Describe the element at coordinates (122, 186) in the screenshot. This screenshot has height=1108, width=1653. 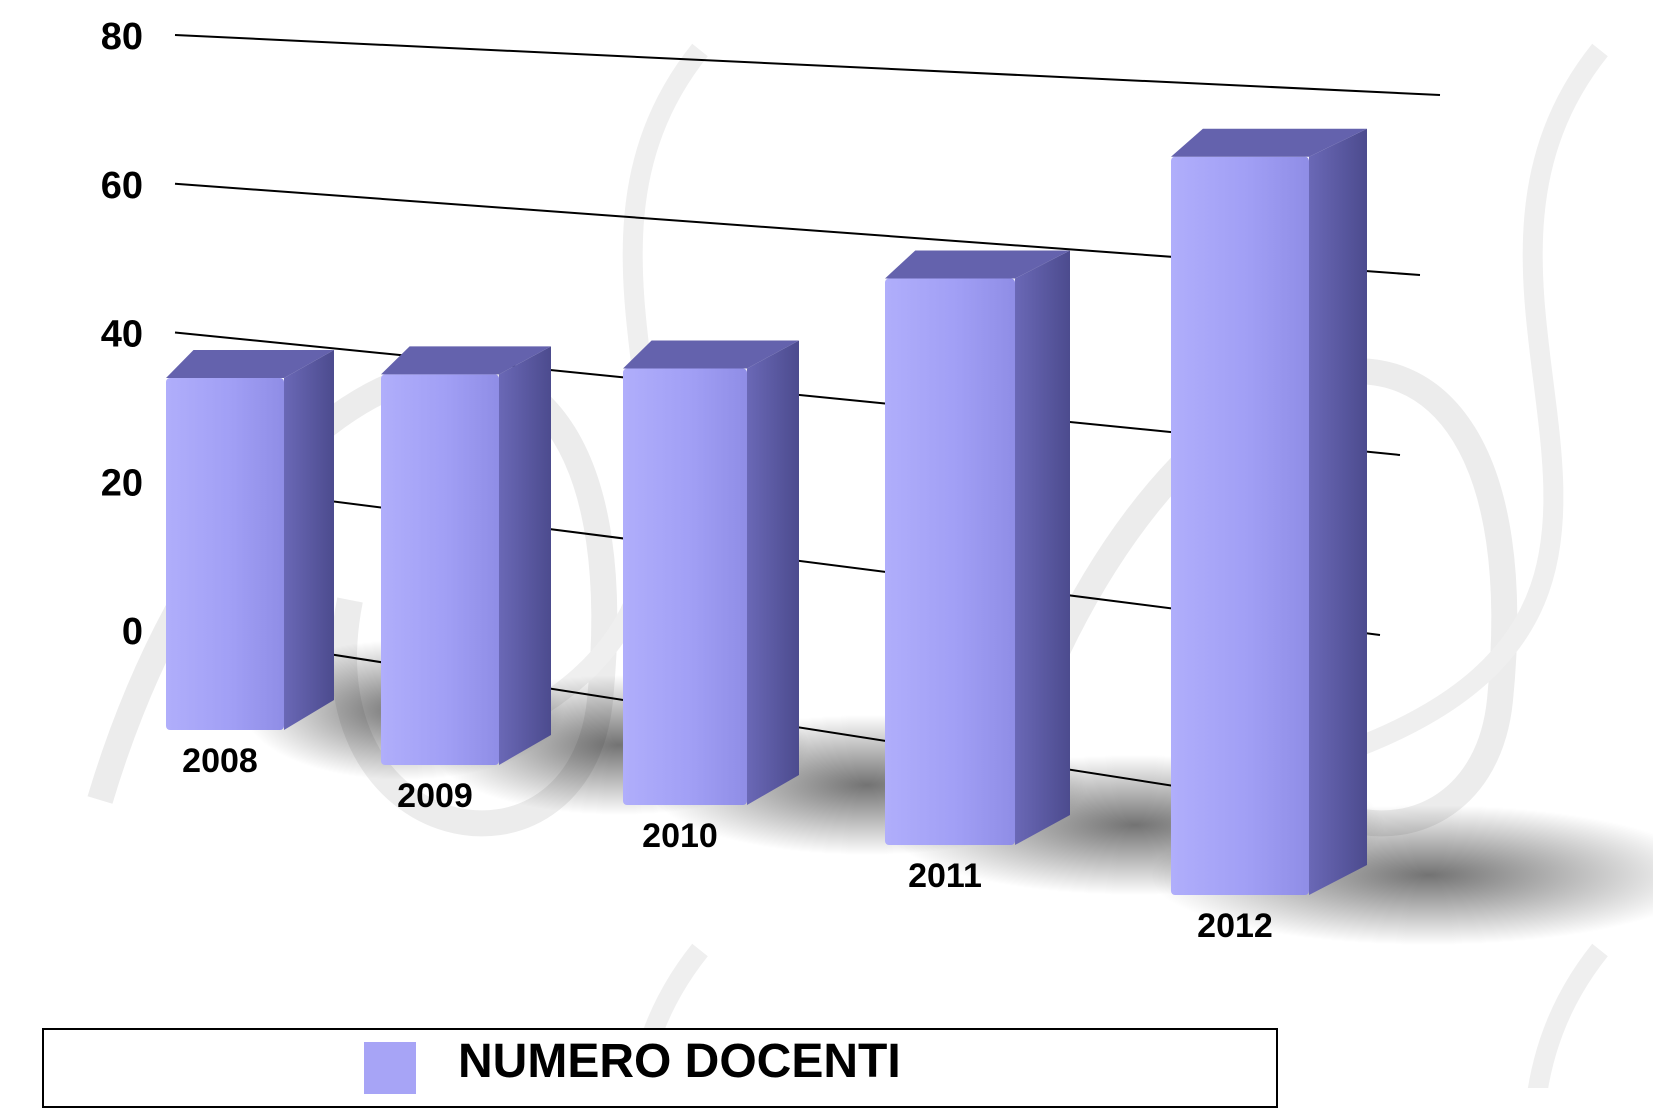
I see `y-tick-label: 60` at that location.